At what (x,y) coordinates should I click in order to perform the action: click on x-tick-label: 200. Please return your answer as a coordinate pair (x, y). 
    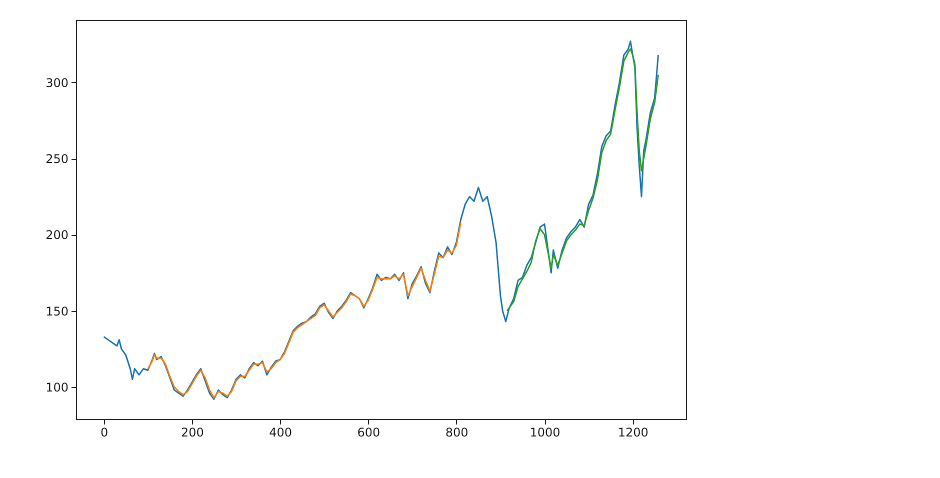
    Looking at the image, I should click on (192, 433).